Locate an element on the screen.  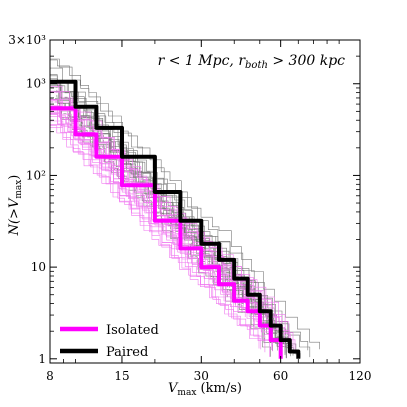
y-axis-label: N(>Vmax) is located at coordinates (15, 206).